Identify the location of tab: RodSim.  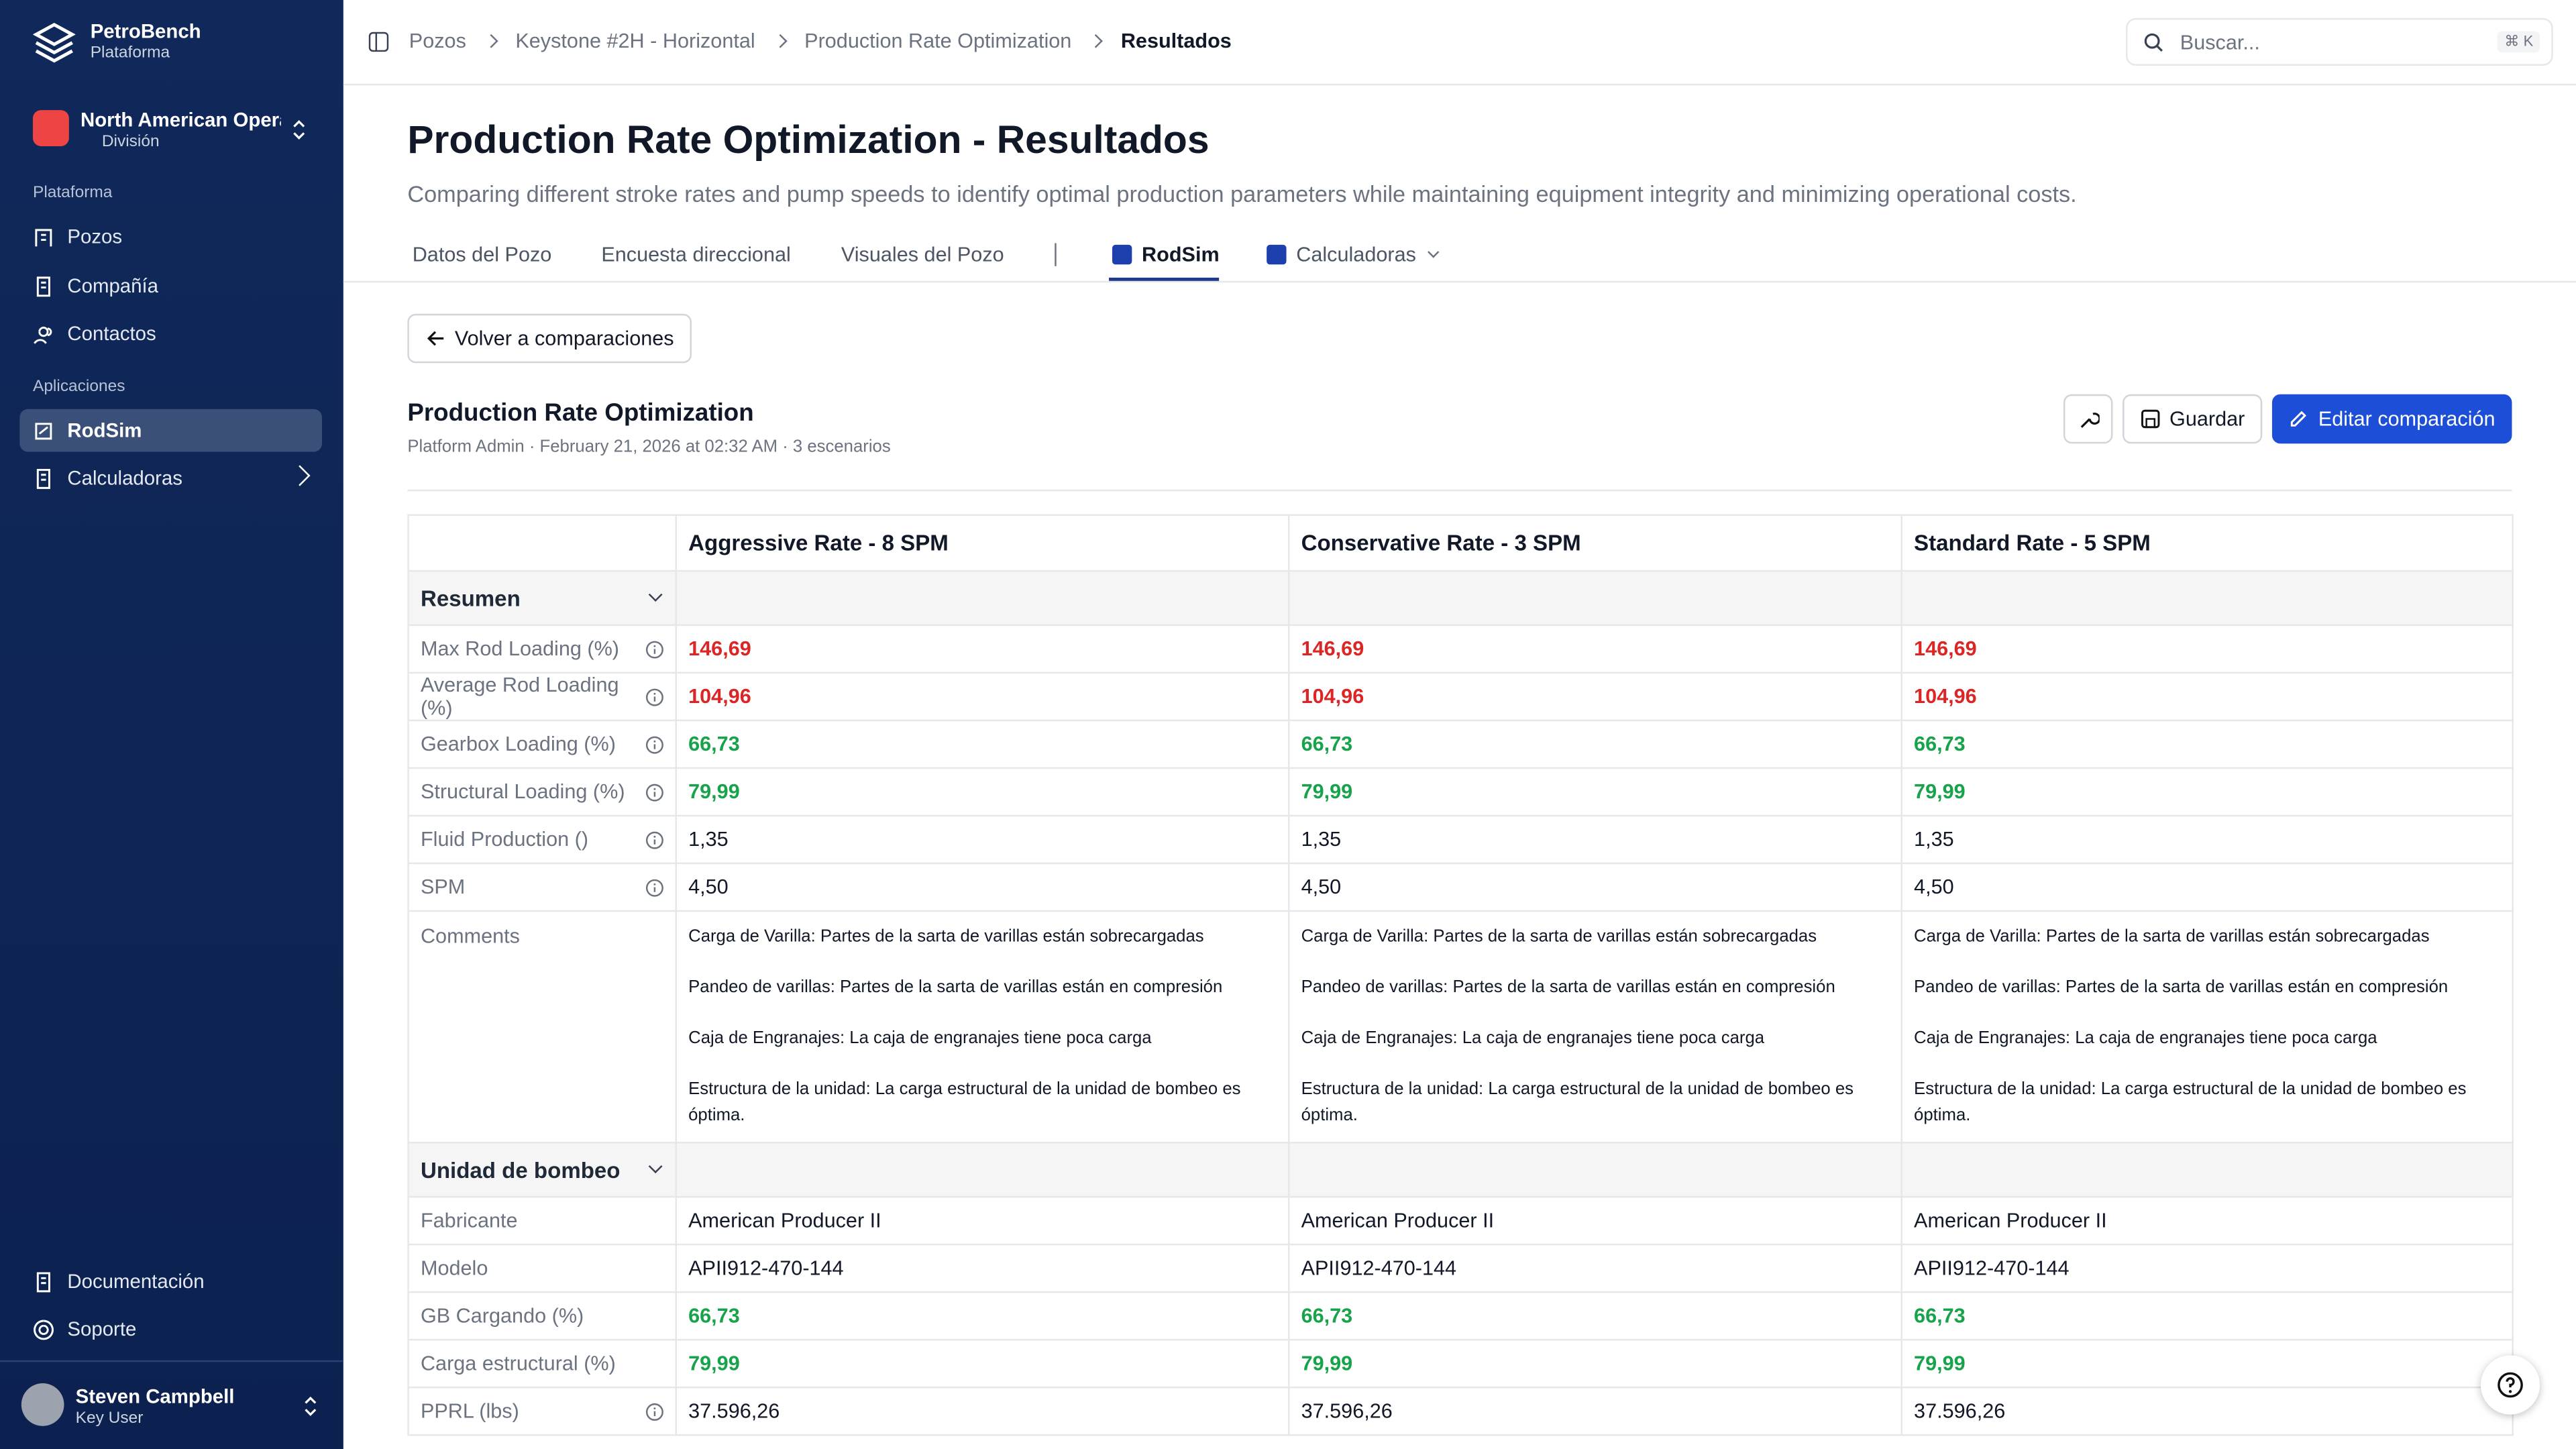
(1166, 254).